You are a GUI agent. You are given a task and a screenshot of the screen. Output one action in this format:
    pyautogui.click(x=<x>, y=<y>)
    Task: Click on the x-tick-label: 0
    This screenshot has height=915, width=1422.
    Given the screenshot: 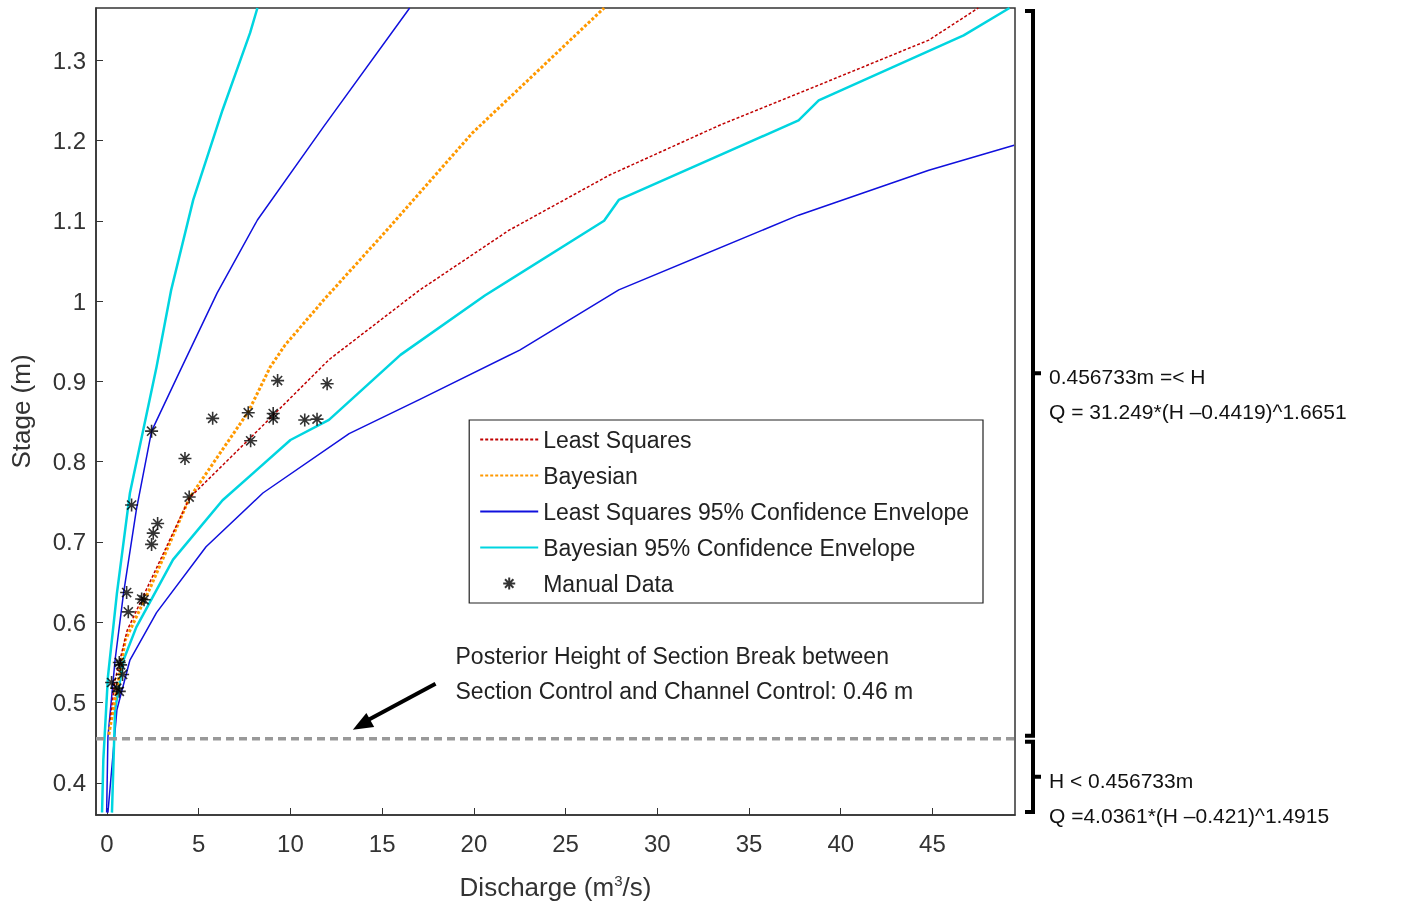 What is the action you would take?
    pyautogui.click(x=107, y=843)
    